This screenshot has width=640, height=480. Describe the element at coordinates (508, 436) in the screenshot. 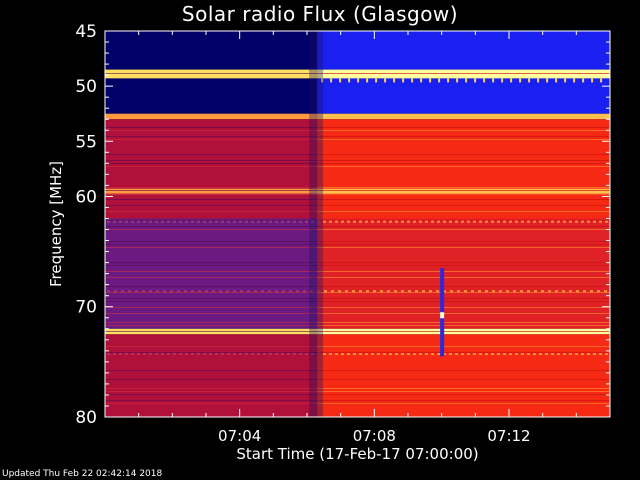

I see `x-tick-label: 07:12` at that location.